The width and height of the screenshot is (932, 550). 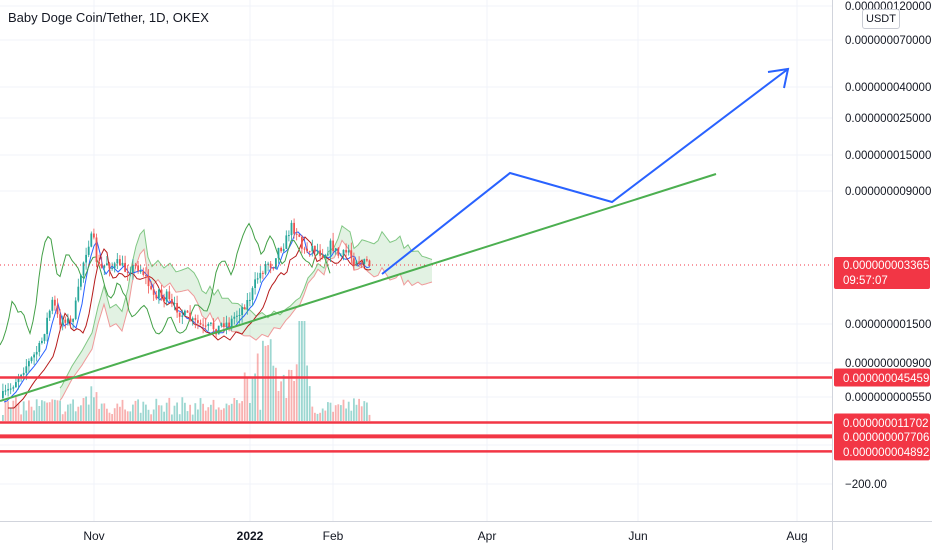 I want to click on time-axis: Nov 2022 Feb Apr Jun Aug, so click(x=466, y=532).